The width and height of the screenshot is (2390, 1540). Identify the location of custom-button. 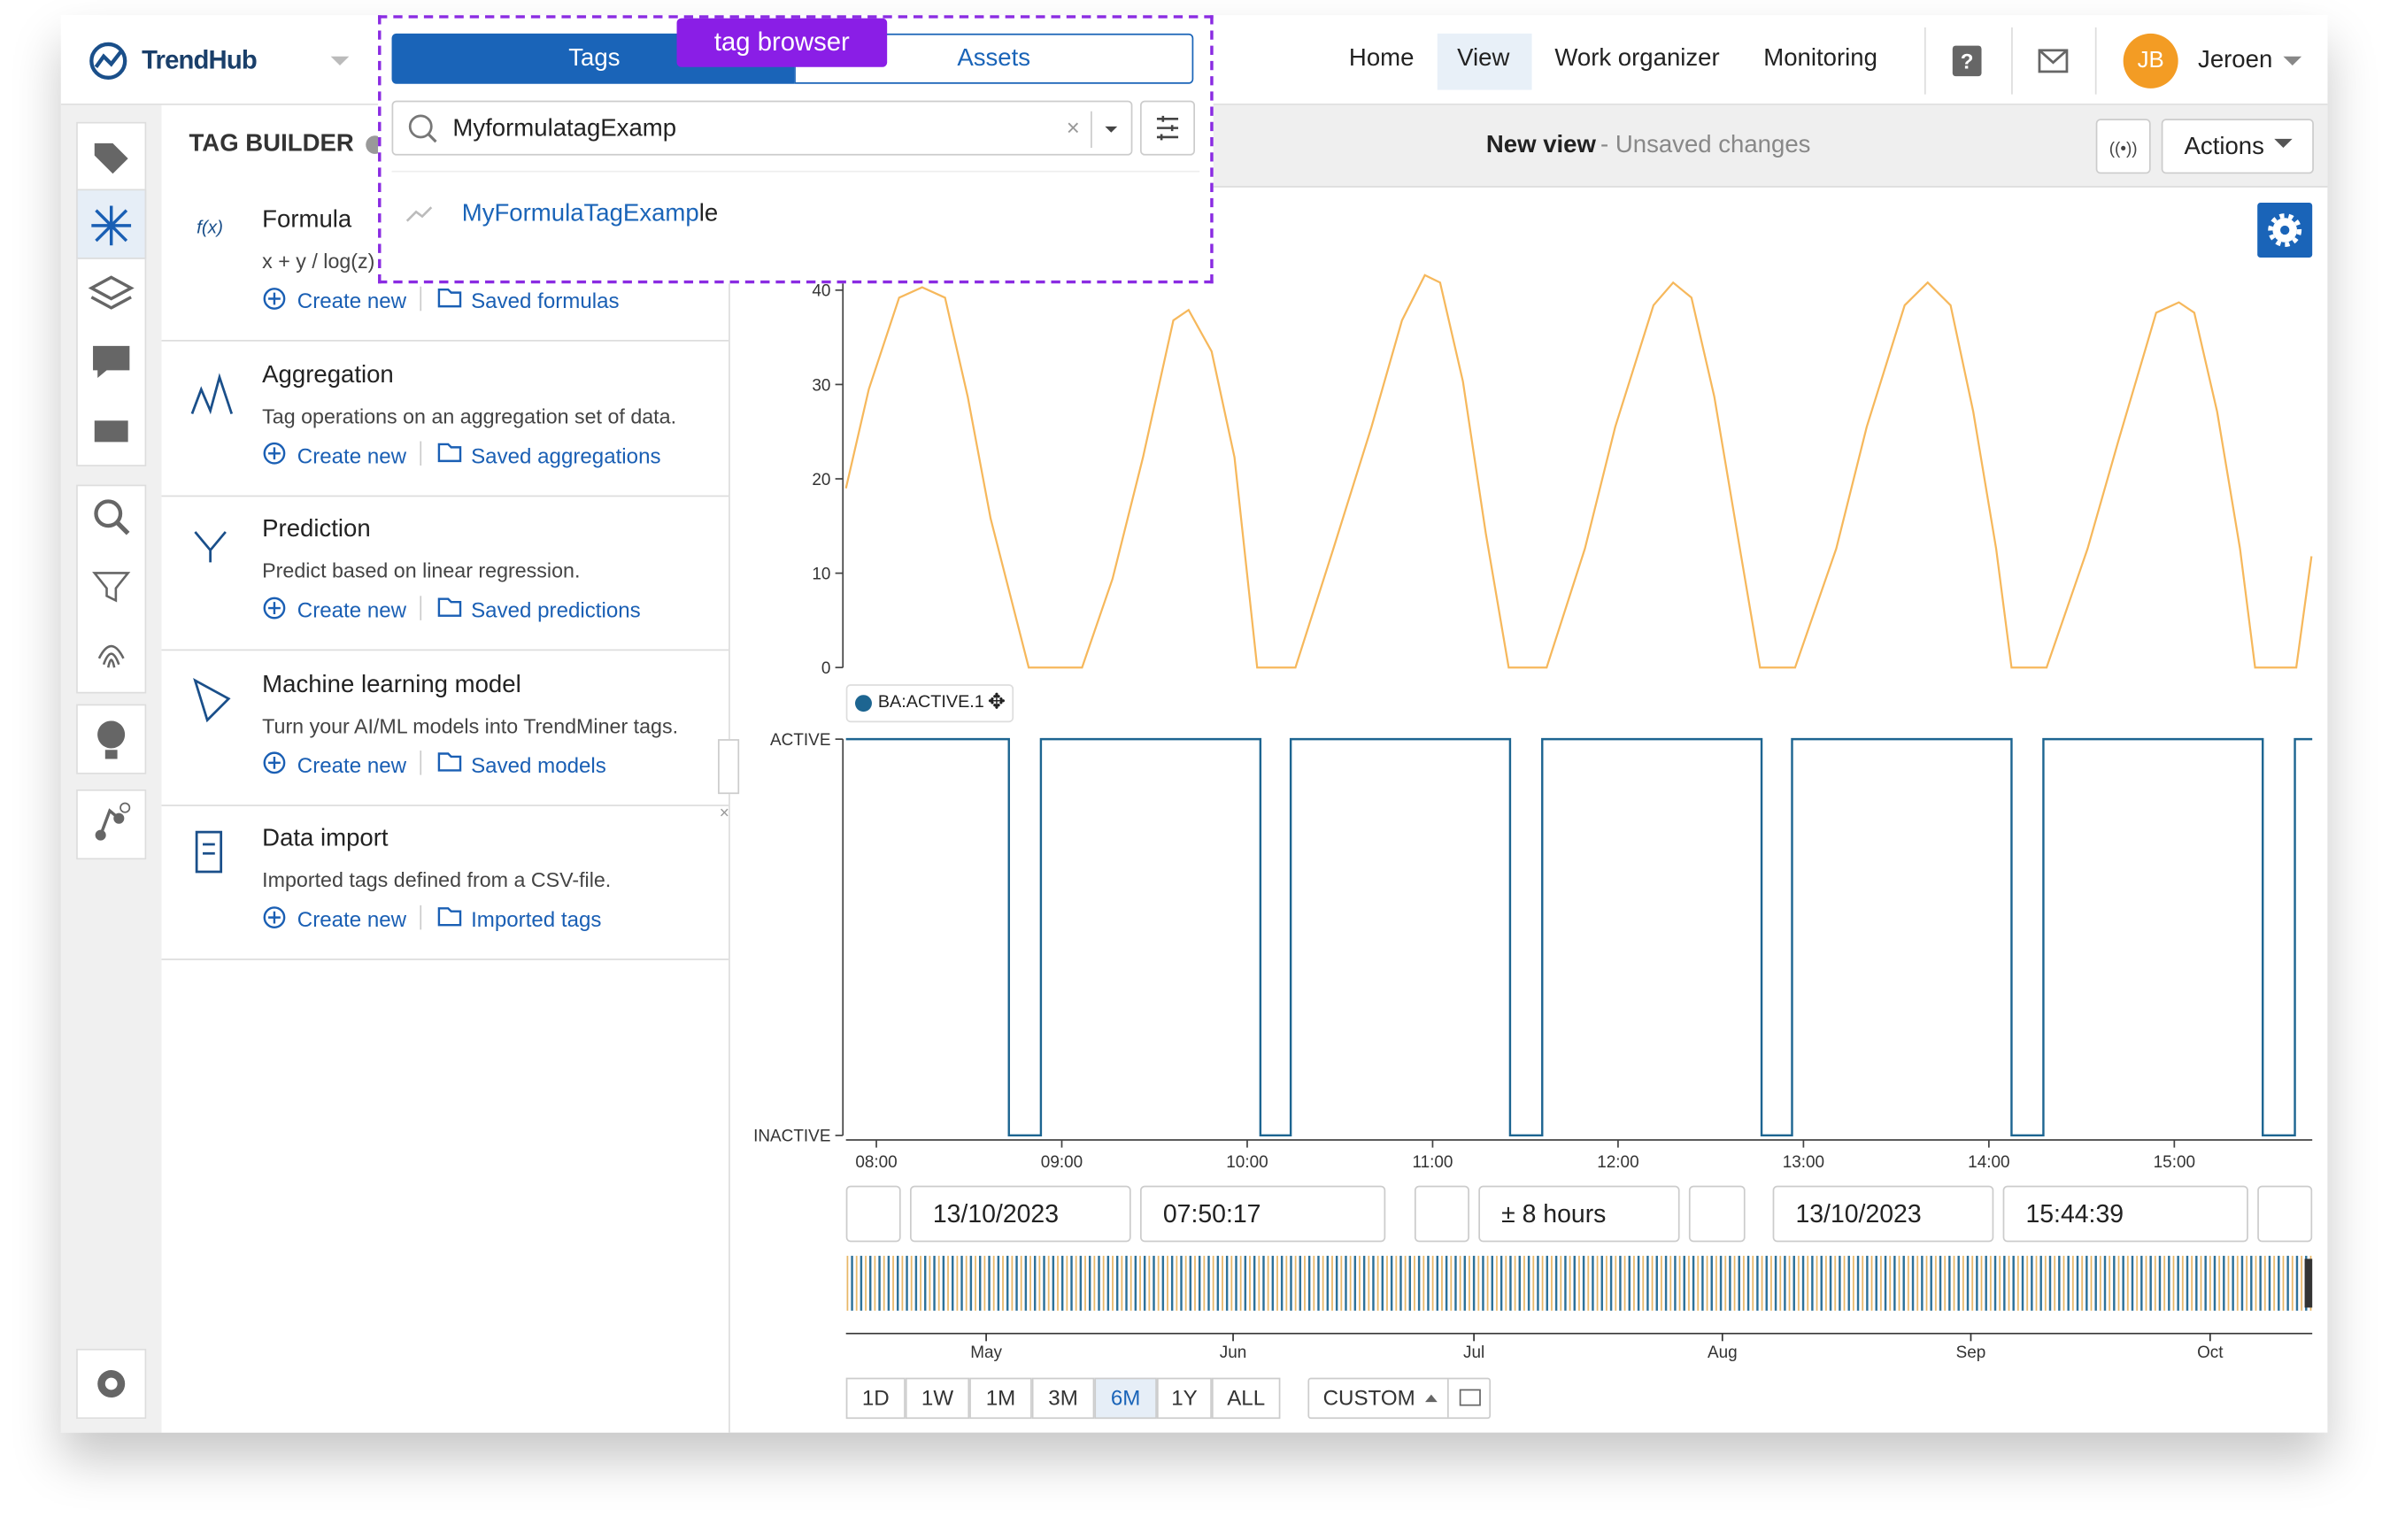
(1399, 1399).